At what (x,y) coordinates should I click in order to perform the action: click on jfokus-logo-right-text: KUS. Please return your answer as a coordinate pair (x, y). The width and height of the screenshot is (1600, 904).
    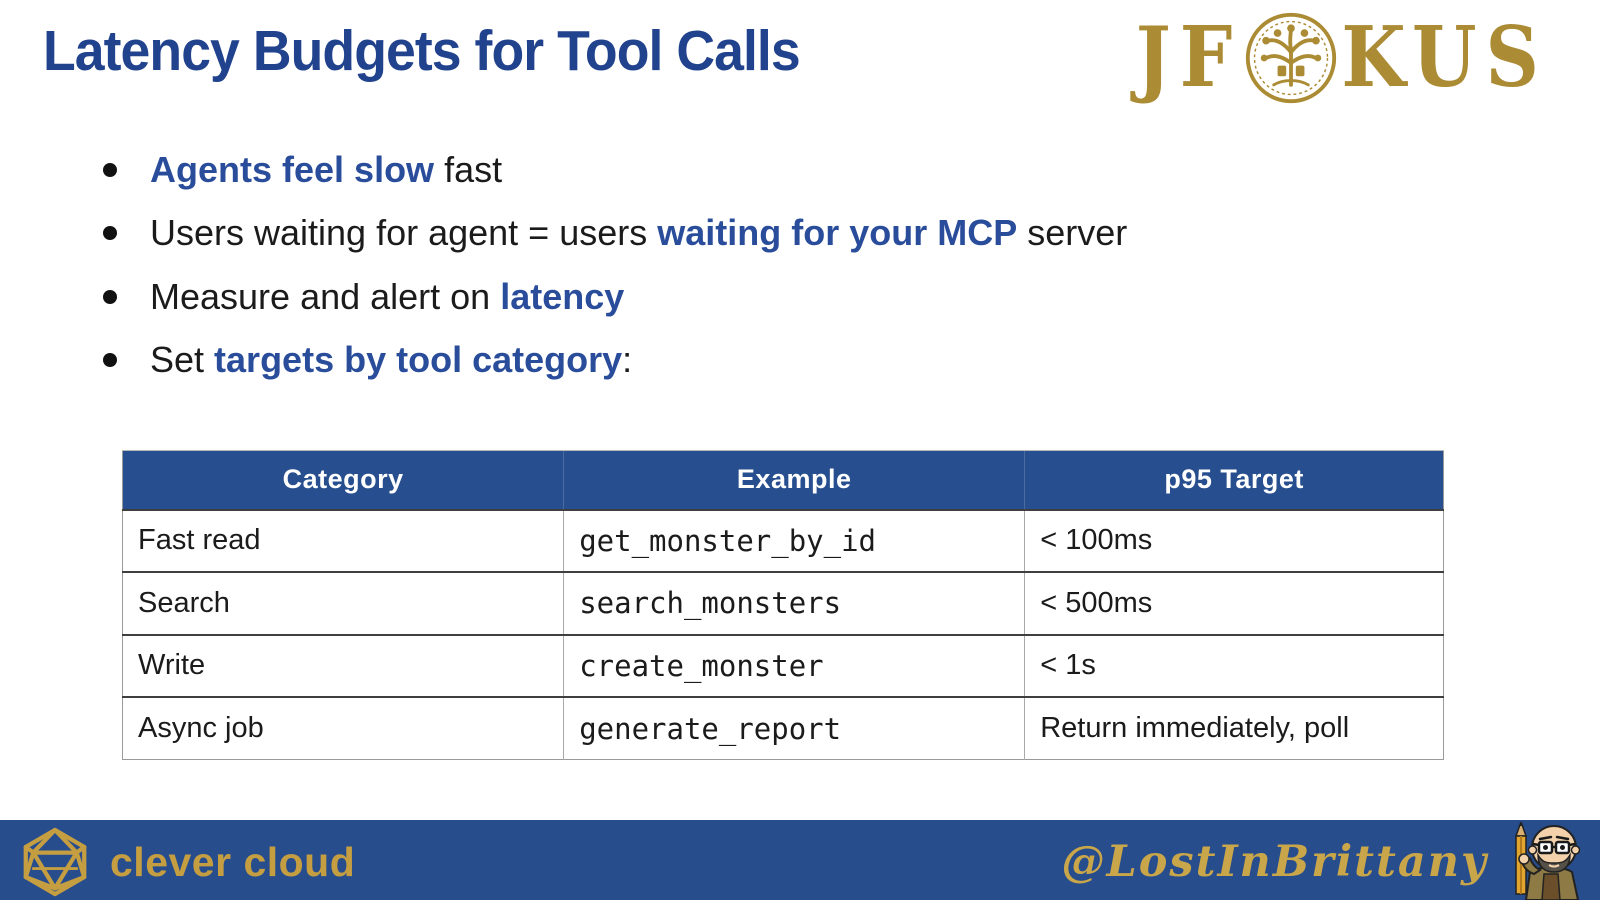
    Looking at the image, I should click on (1444, 57).